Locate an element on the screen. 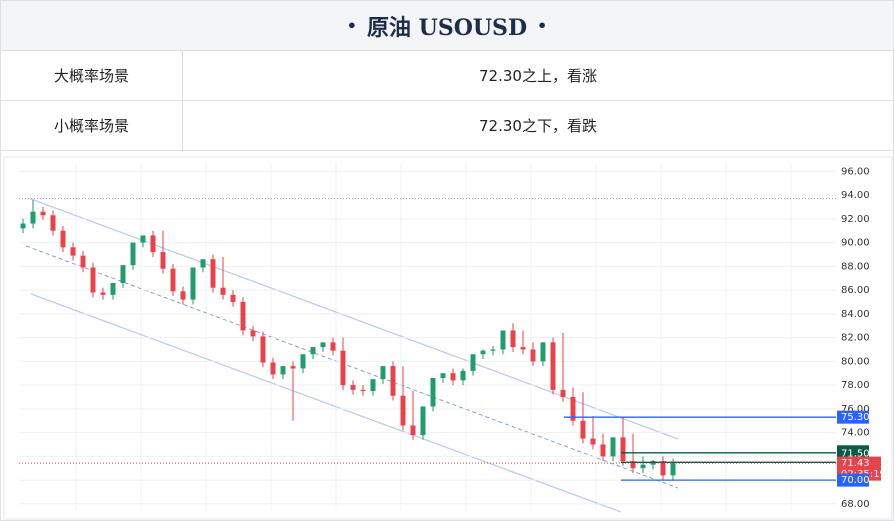 This screenshot has height=521, width=894. y-tick-label: 90.00 is located at coordinates (855, 243).